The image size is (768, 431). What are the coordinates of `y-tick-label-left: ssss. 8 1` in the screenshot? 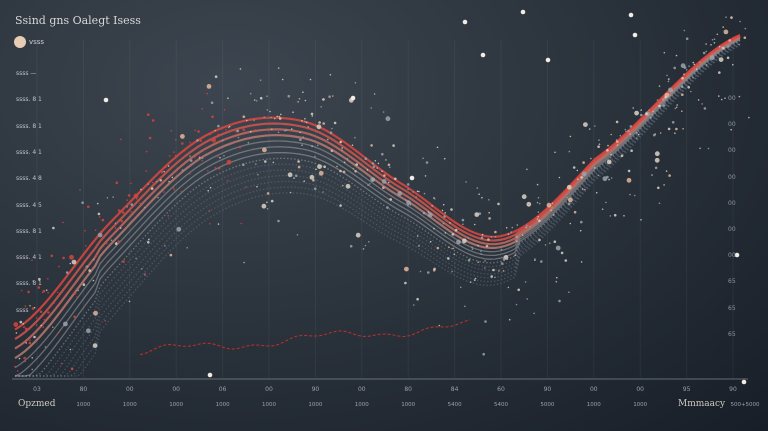 It's located at (29, 284).